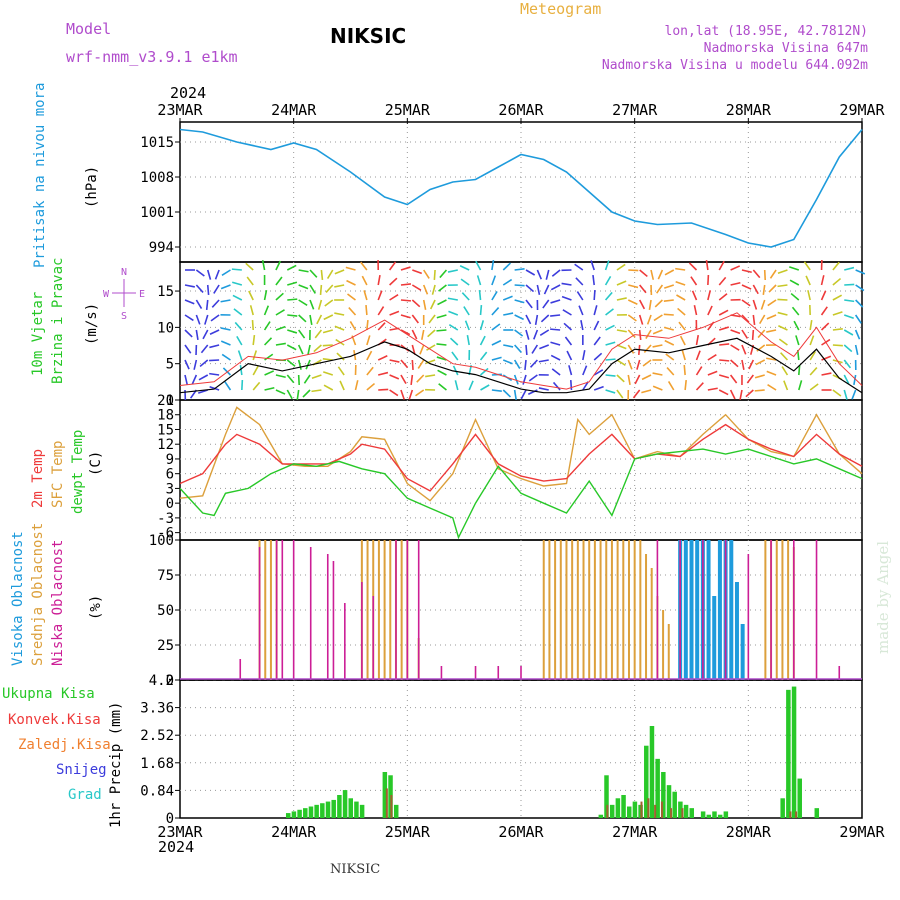  I want to click on x-tick-label-bottom: 26MAR, so click(521, 832).